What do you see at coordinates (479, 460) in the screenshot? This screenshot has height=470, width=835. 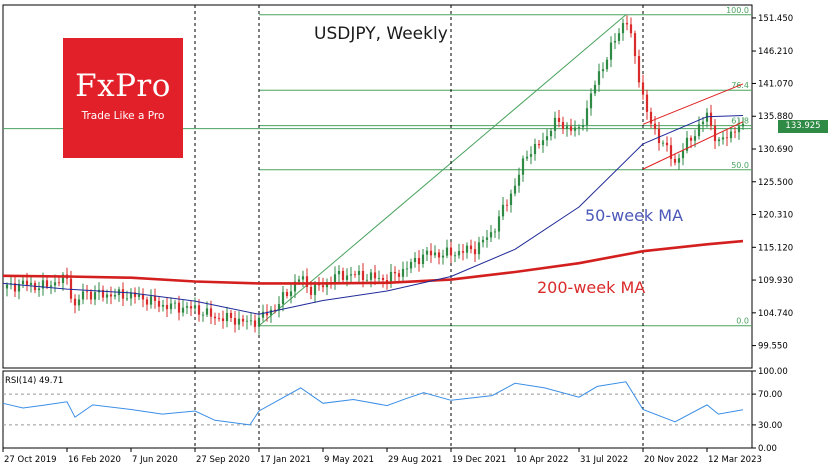 I see `x-tick-label: 19 Dec 2021` at bounding box center [479, 460].